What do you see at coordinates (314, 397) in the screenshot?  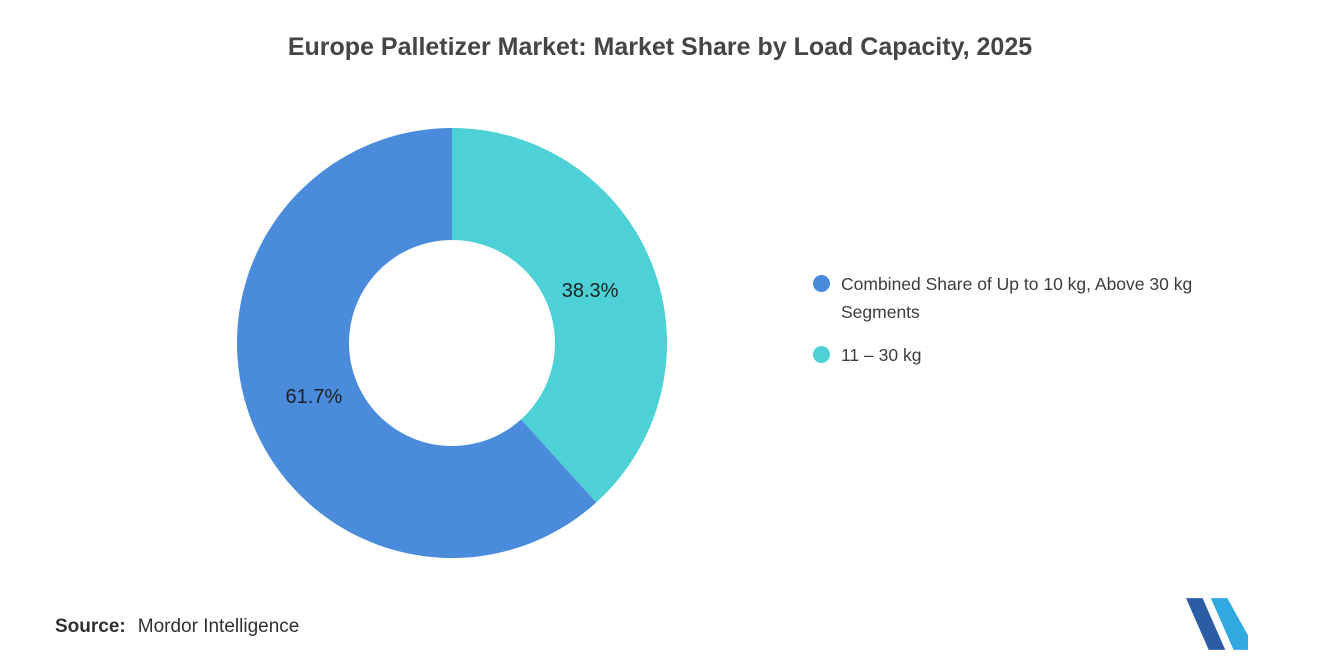 I see `slice-value-label-1: 61.7%` at bounding box center [314, 397].